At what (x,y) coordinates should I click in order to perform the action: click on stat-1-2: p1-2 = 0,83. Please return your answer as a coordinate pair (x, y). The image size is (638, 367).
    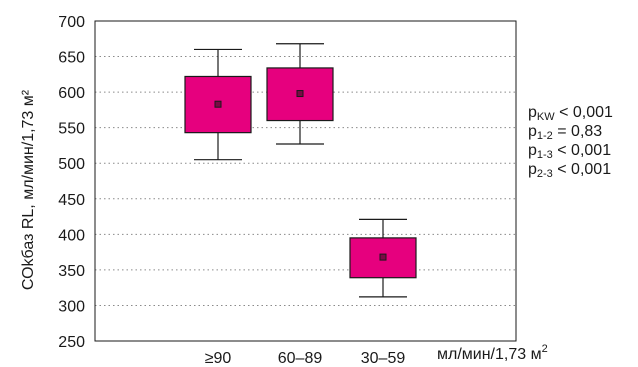
    Looking at the image, I should click on (565, 132).